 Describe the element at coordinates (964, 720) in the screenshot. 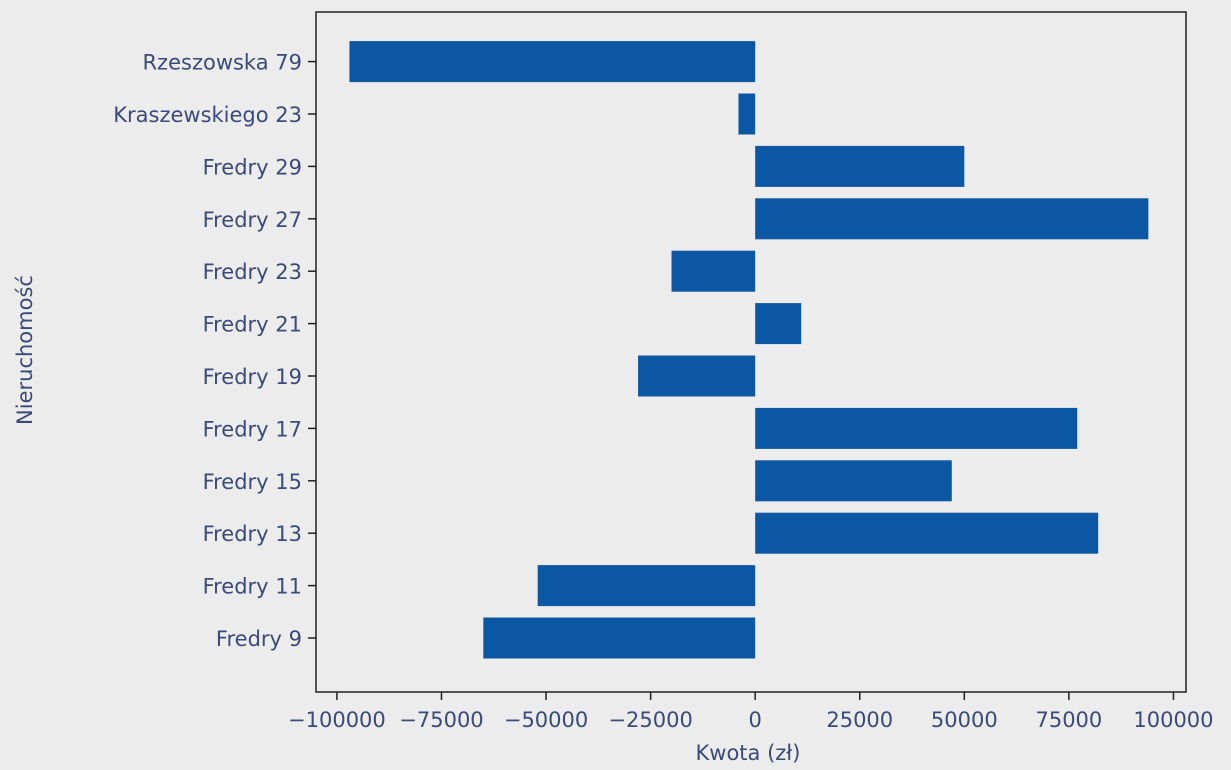

I see `x-tick-label: 50000` at that location.